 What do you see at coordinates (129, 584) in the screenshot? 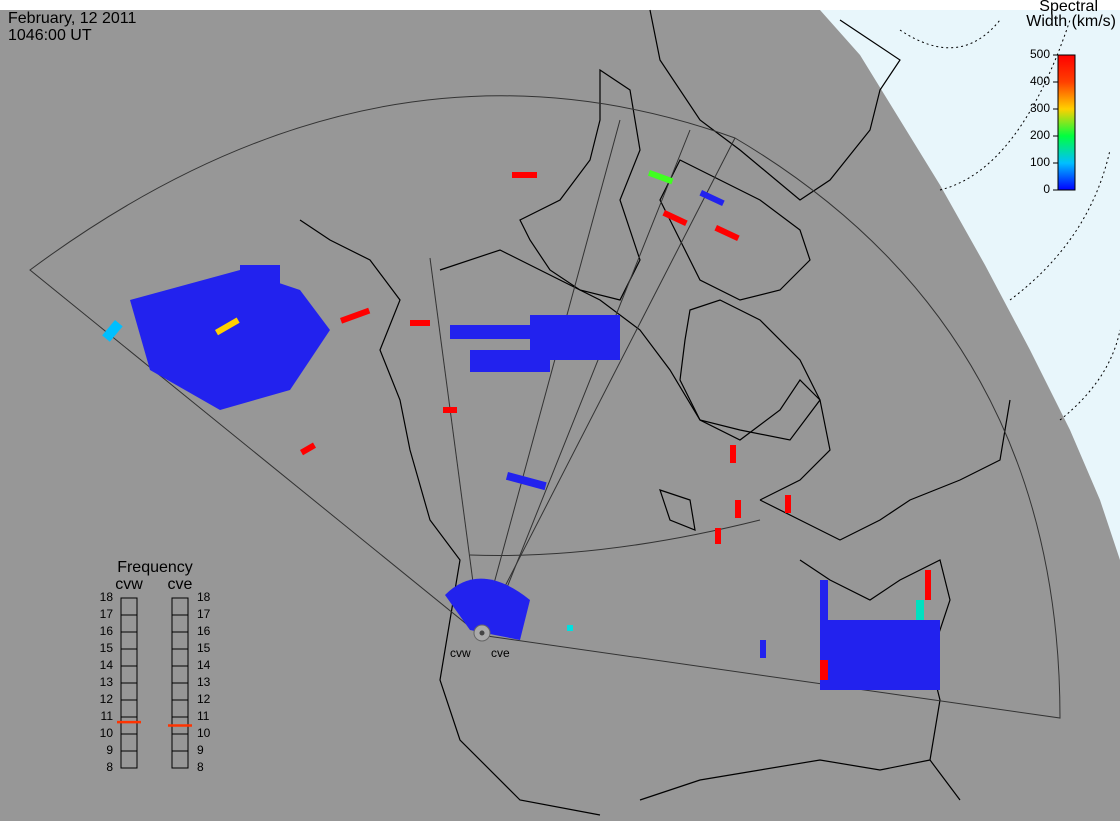
I see `radar-name: cvw` at bounding box center [129, 584].